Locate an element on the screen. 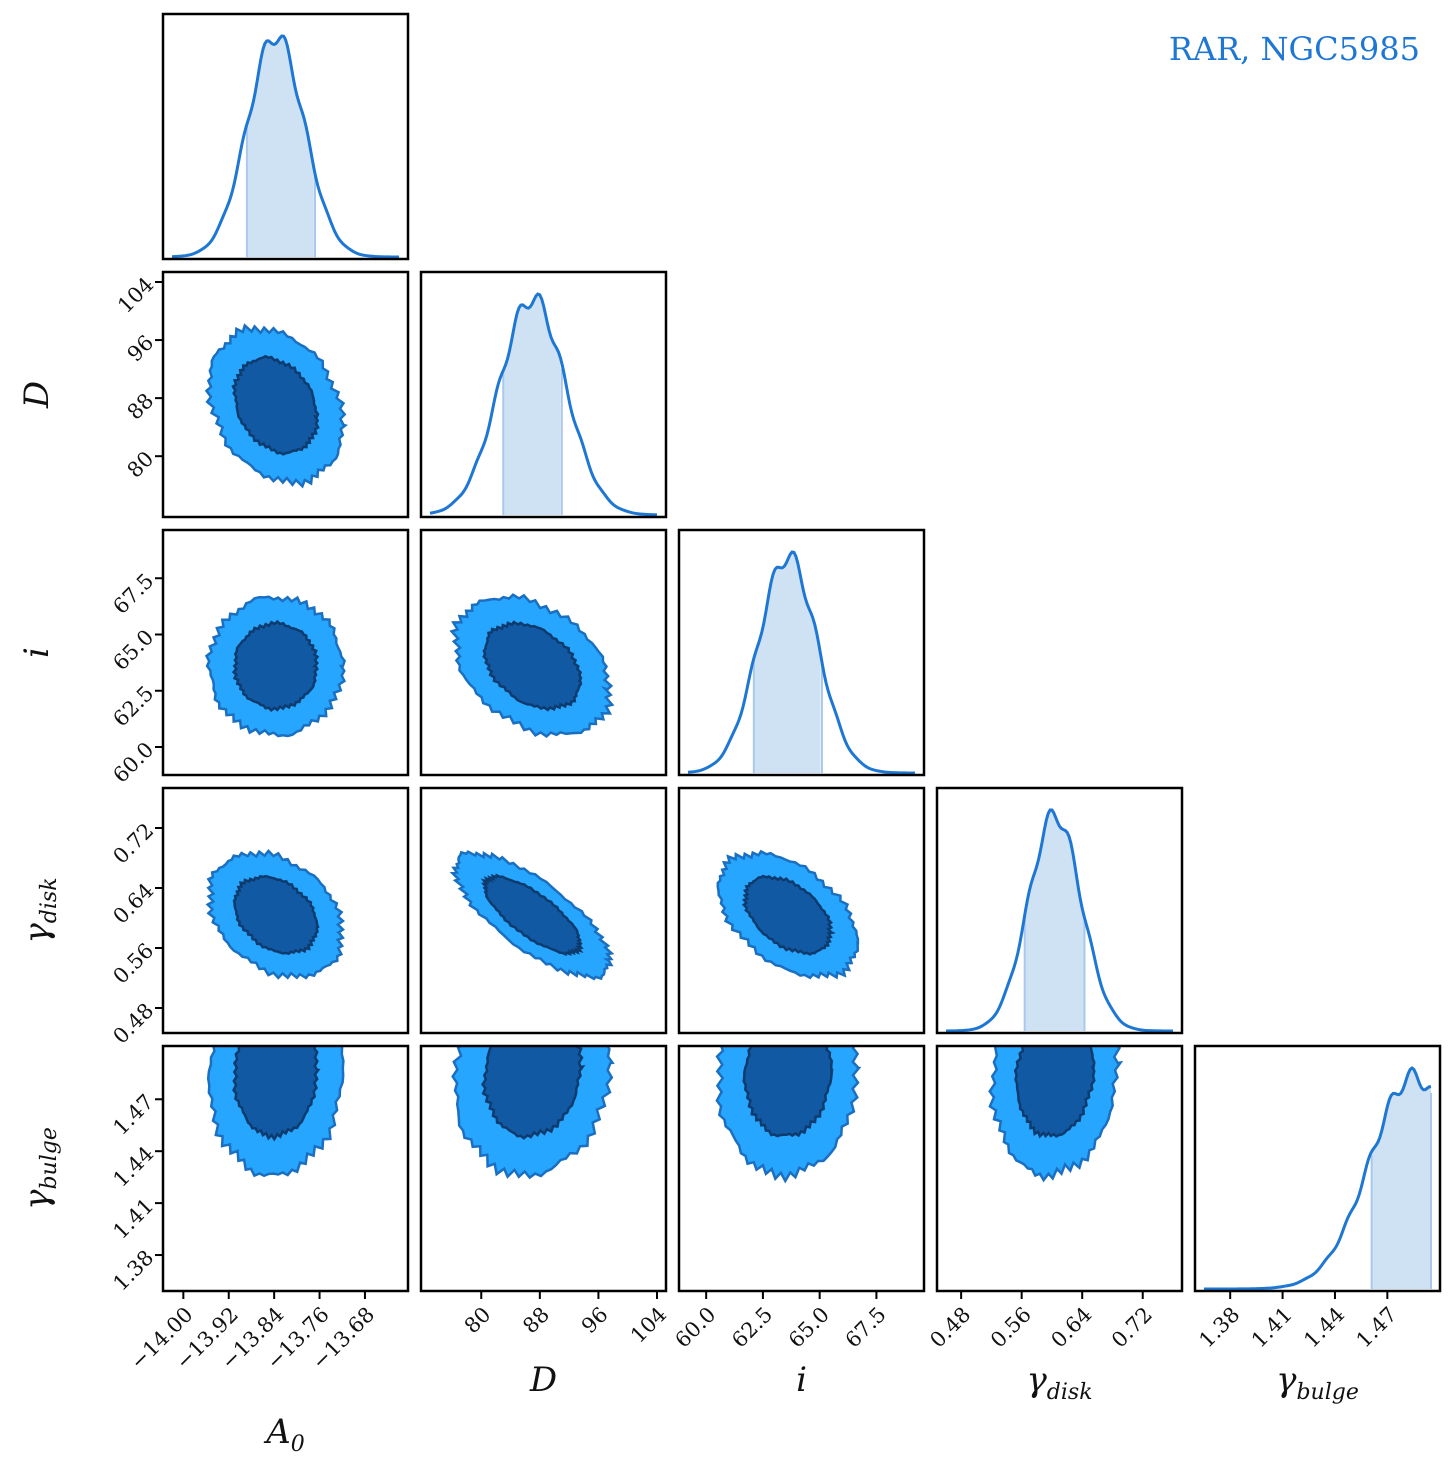 The width and height of the screenshot is (1452, 1484). ytick-label-gamma_disk-3: 0.72 is located at coordinates (133, 843).